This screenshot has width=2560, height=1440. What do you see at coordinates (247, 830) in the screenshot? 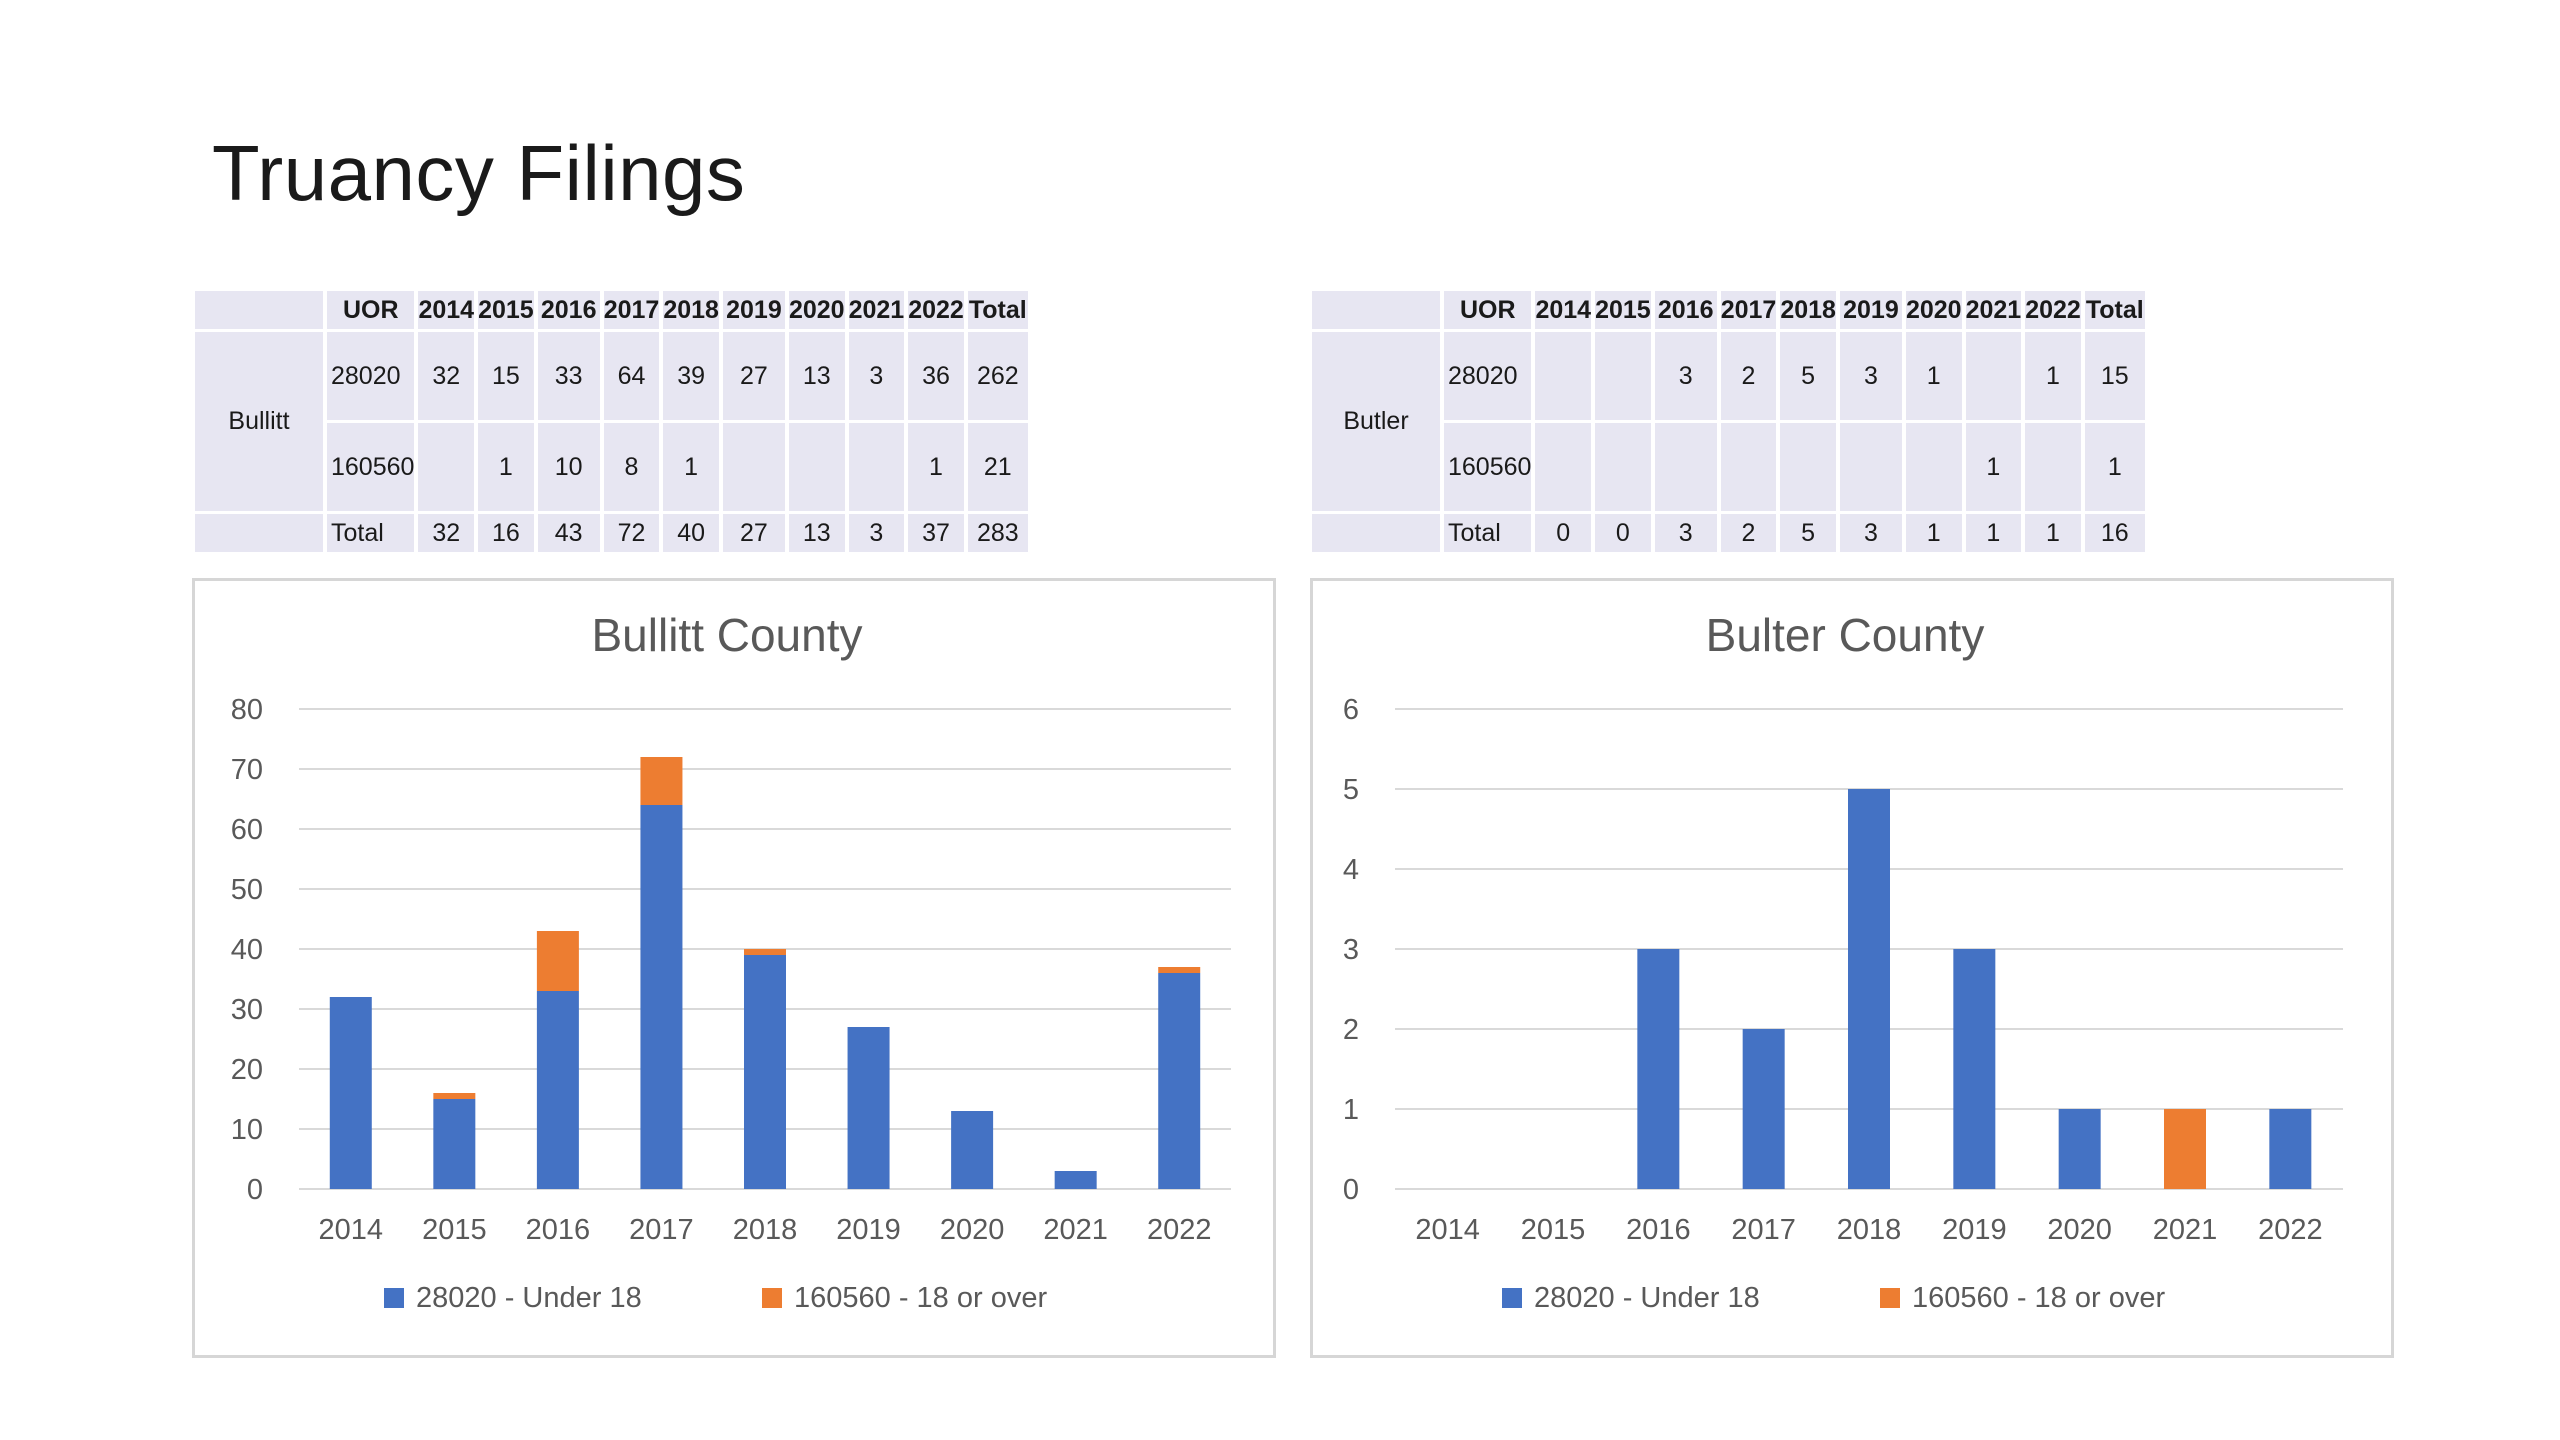
I see `bullitt-y-tick-label: 60` at bounding box center [247, 830].